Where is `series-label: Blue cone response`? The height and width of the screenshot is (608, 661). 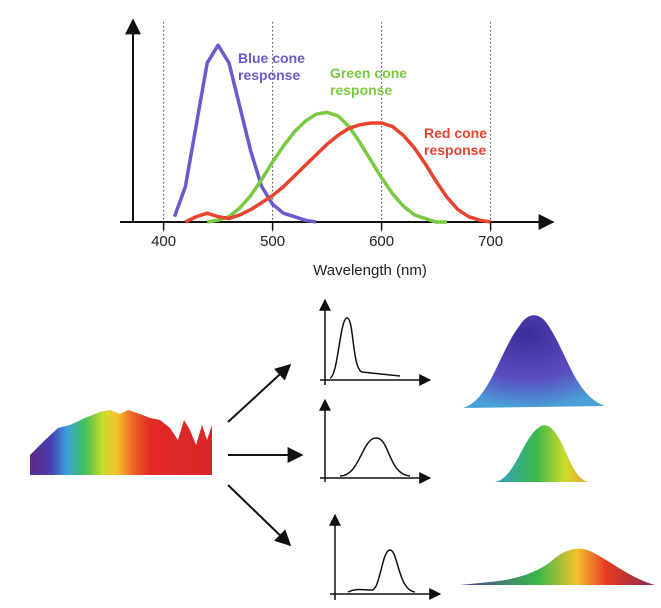 series-label: Blue cone response is located at coordinates (271, 66).